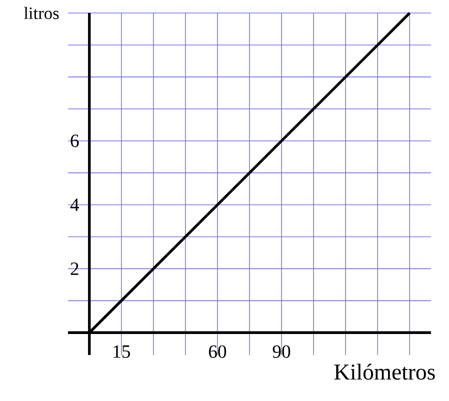  What do you see at coordinates (122, 351) in the screenshot?
I see `x-tick-label: 15` at bounding box center [122, 351].